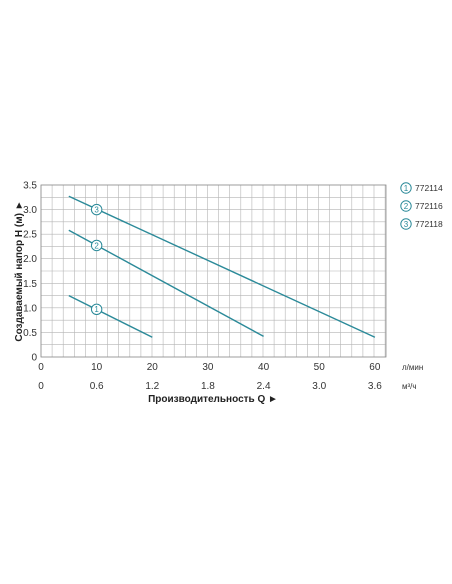 The image size is (452, 584). I want to click on y-tick-label: 2.5, so click(30, 235).